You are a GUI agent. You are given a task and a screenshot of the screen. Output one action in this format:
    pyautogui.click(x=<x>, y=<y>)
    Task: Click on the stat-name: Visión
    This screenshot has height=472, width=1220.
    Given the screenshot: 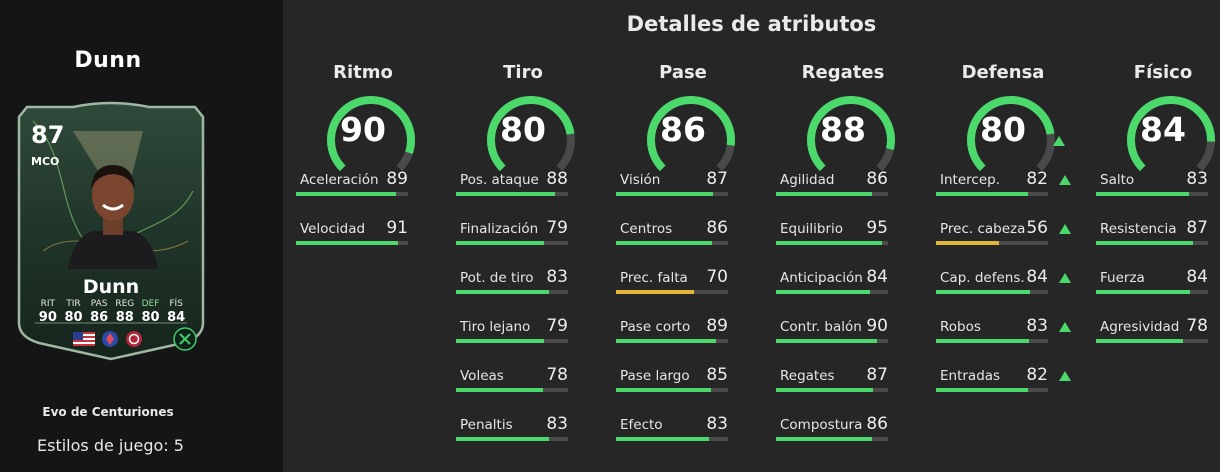 What is the action you would take?
    pyautogui.click(x=640, y=180)
    